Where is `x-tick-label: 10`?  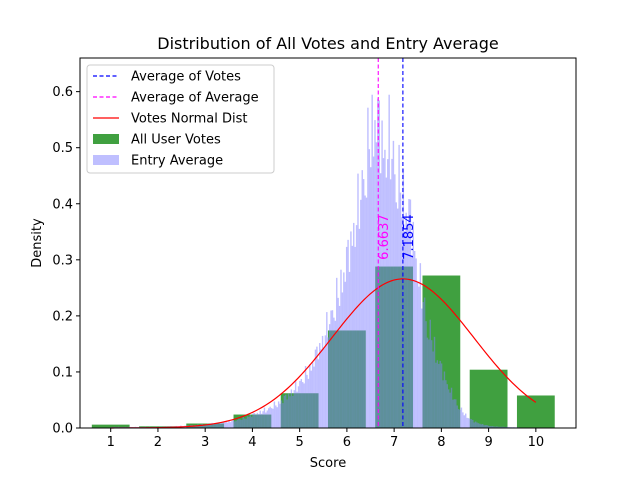 x-tick-label: 10 is located at coordinates (536, 442).